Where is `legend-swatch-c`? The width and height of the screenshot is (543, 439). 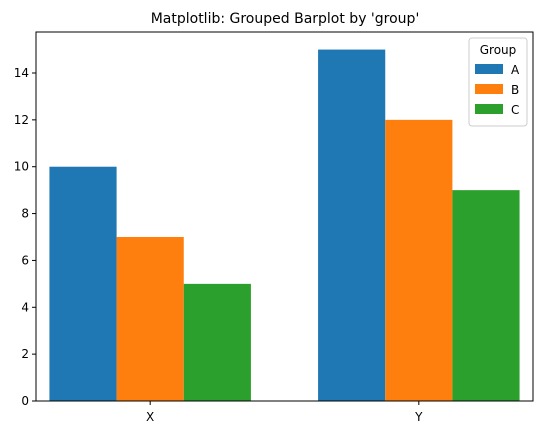
legend-swatch-c is located at coordinates (489, 109).